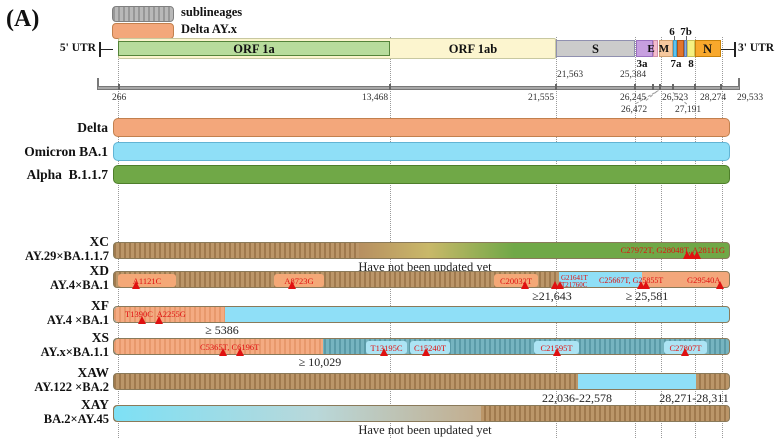  I want to click on recombinant-bar-xaw, so click(421, 381).